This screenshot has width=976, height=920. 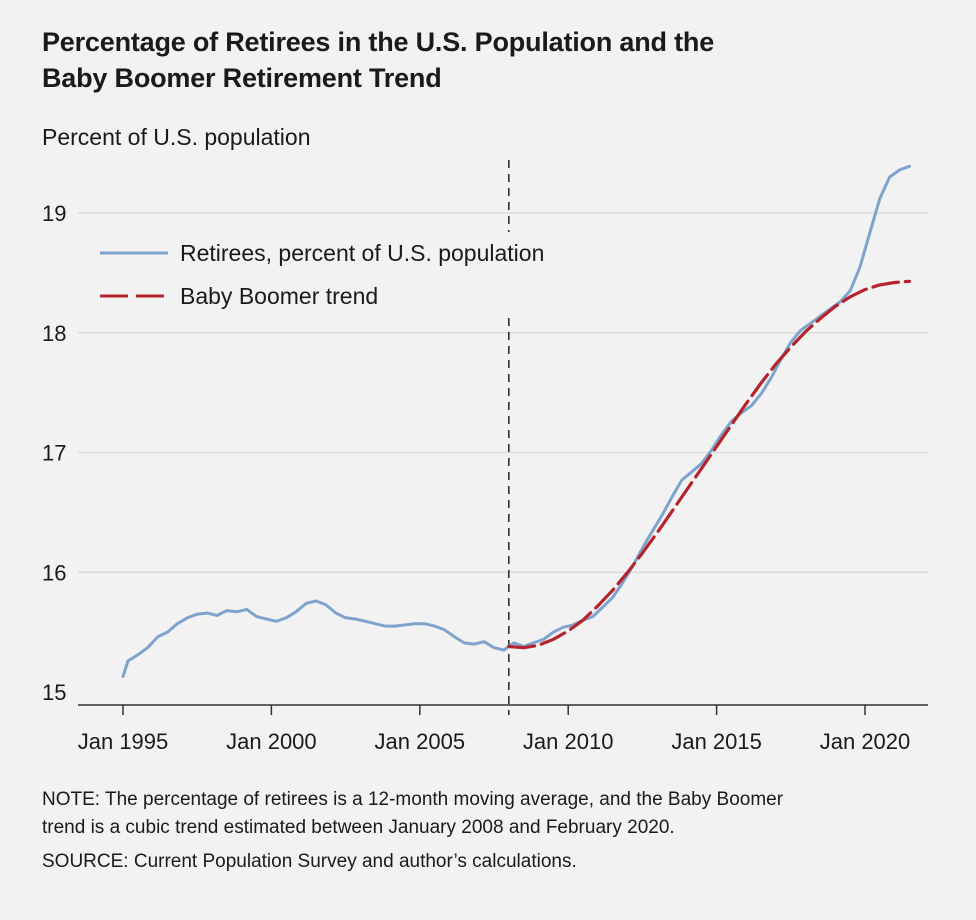 I want to click on legend-label-retirees: Retirees, percent of U.S. population, so click(x=362, y=253).